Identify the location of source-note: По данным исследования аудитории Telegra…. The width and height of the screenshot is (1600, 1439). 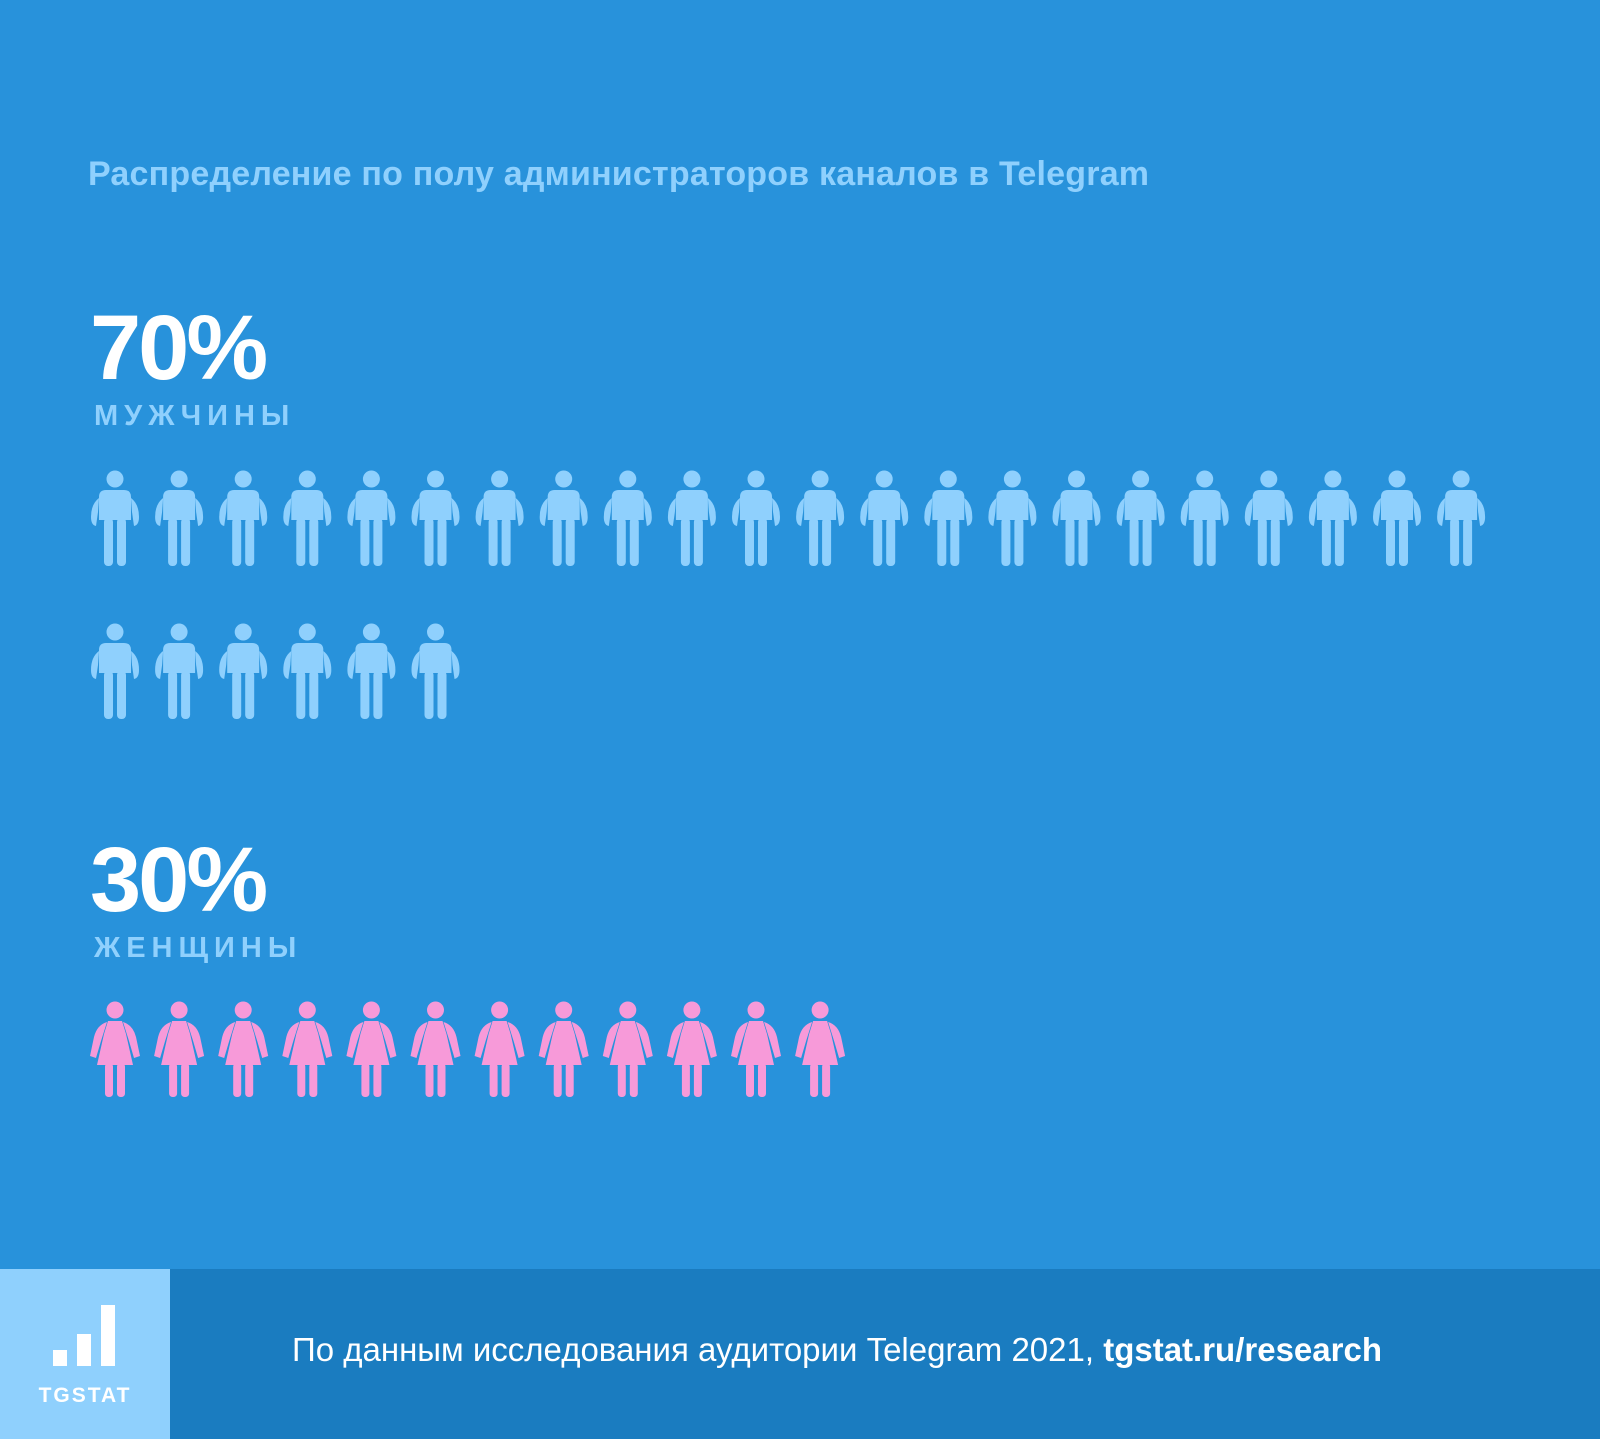
(837, 1350).